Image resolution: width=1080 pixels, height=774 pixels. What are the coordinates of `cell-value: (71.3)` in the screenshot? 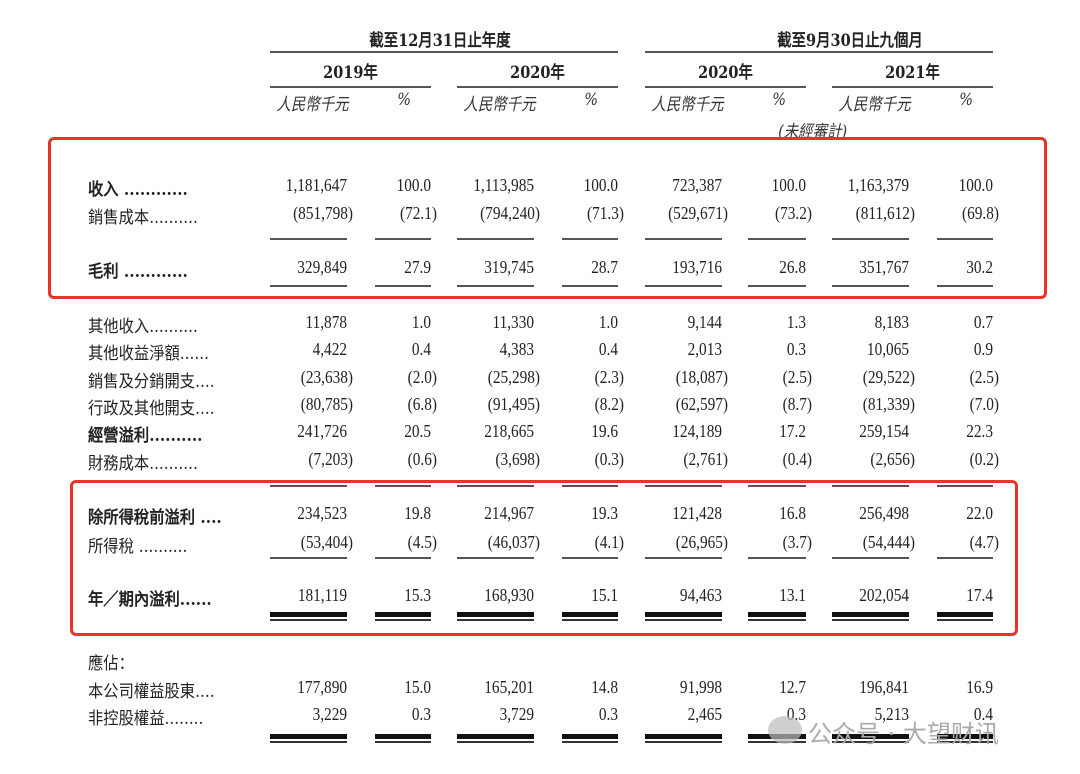 It's located at (605, 213).